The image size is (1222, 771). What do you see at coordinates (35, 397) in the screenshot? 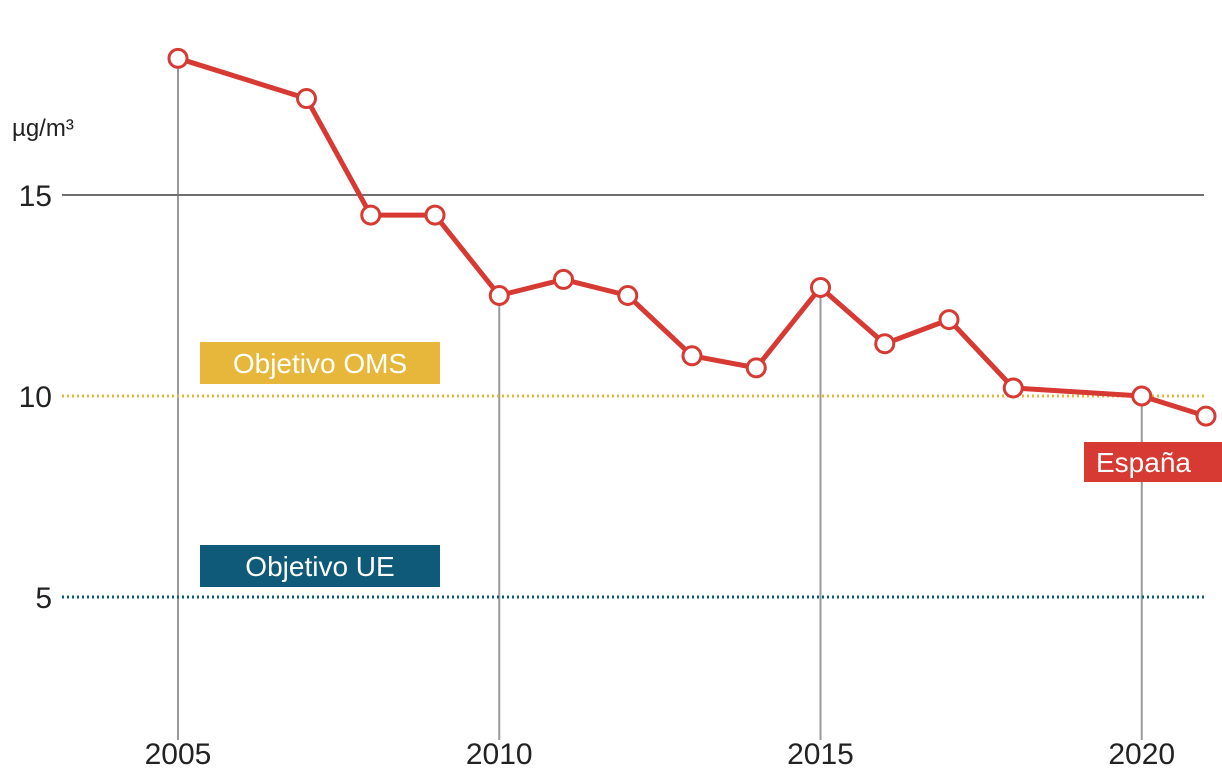
I see `y-tick-label-10: 10` at bounding box center [35, 397].